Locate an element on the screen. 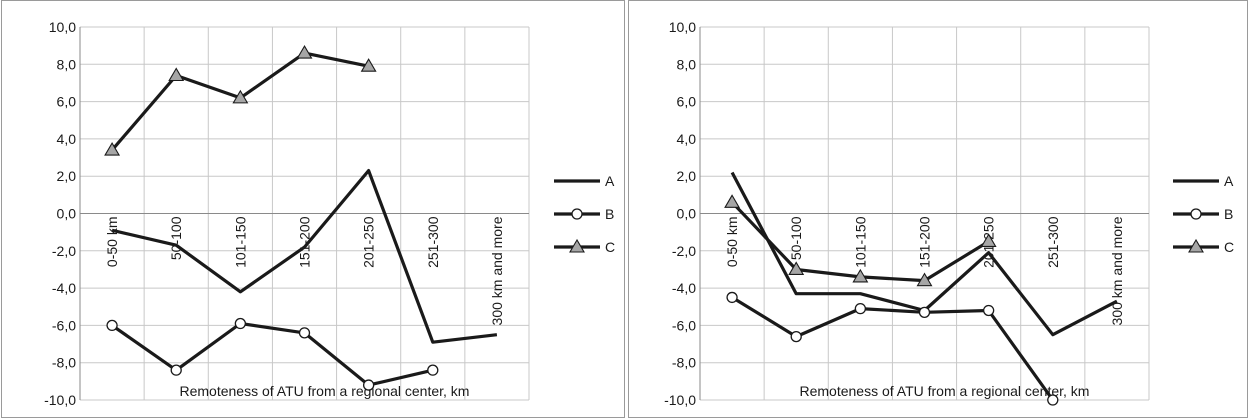  series-line-a is located at coordinates (304, 256).